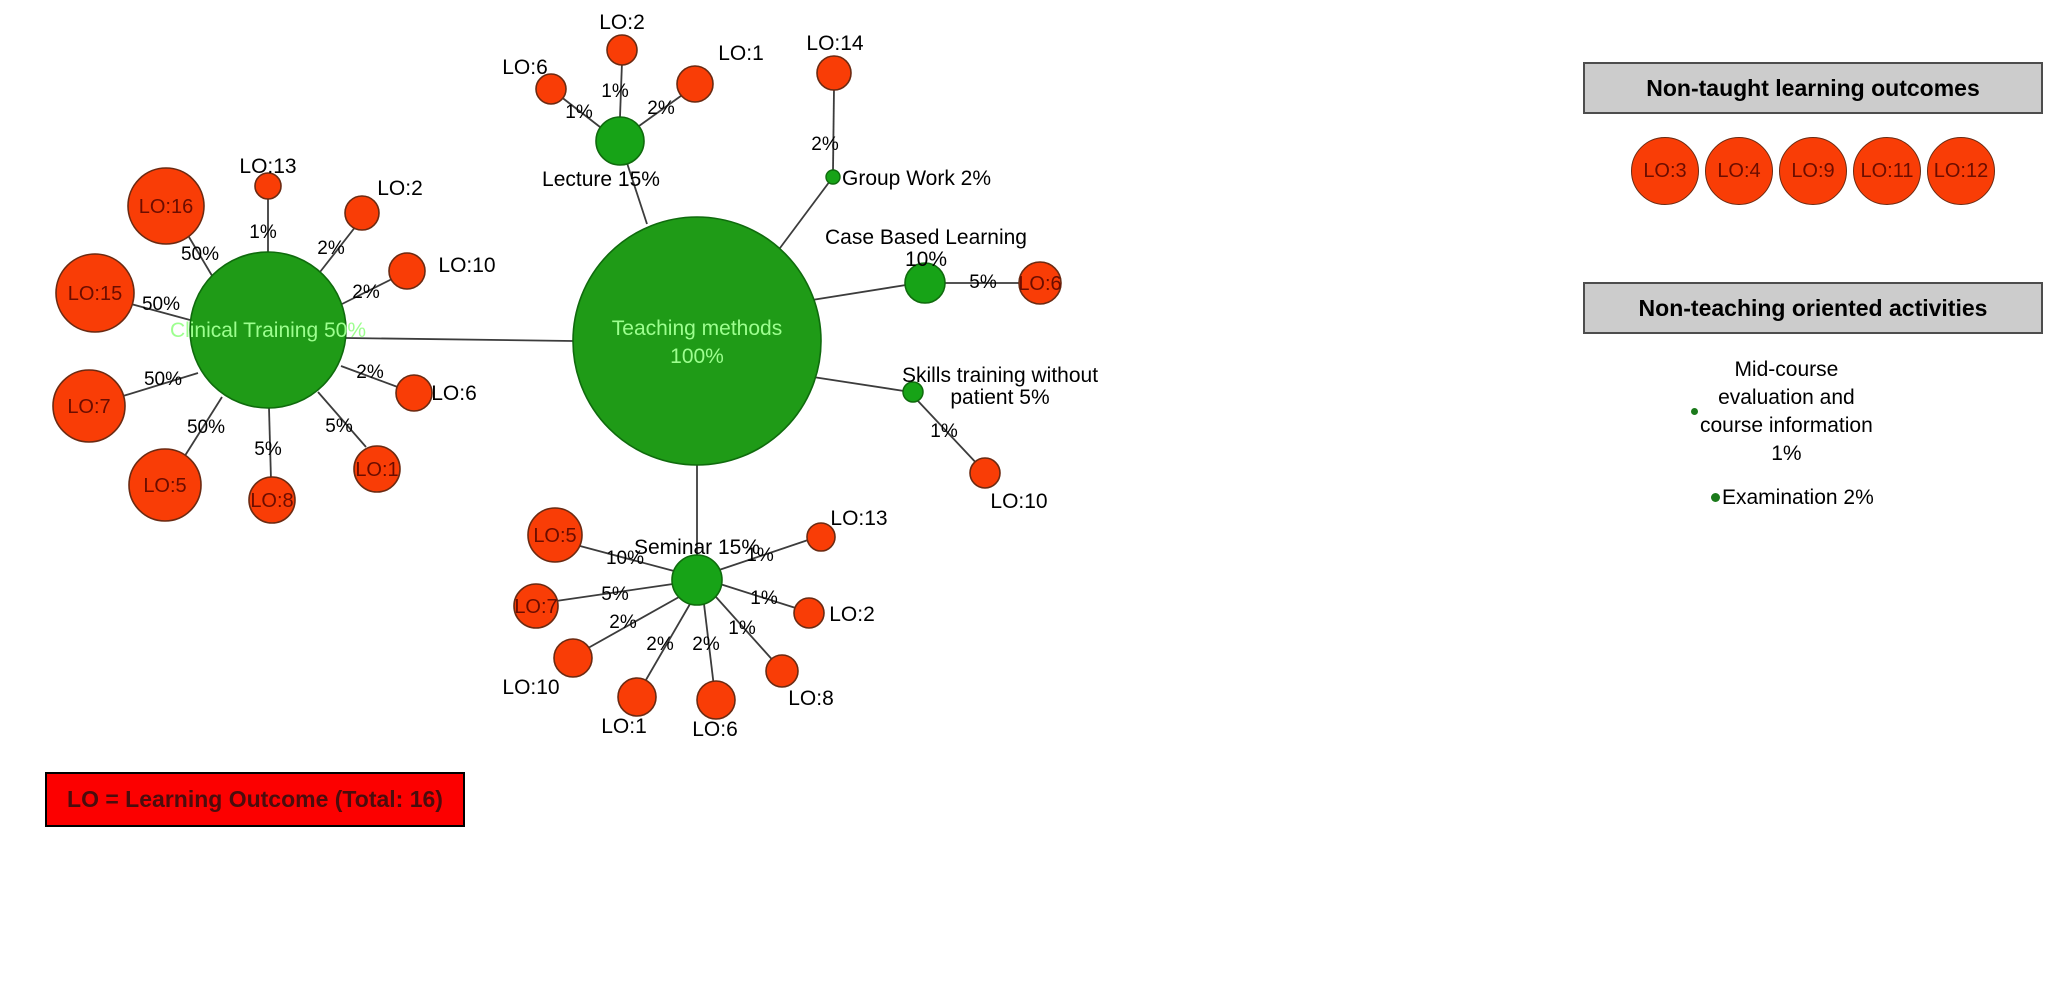 The image size is (2059, 1001). Describe the element at coordinates (530, 687) in the screenshot. I see `node-sem-lo10-label: LO:10` at that location.